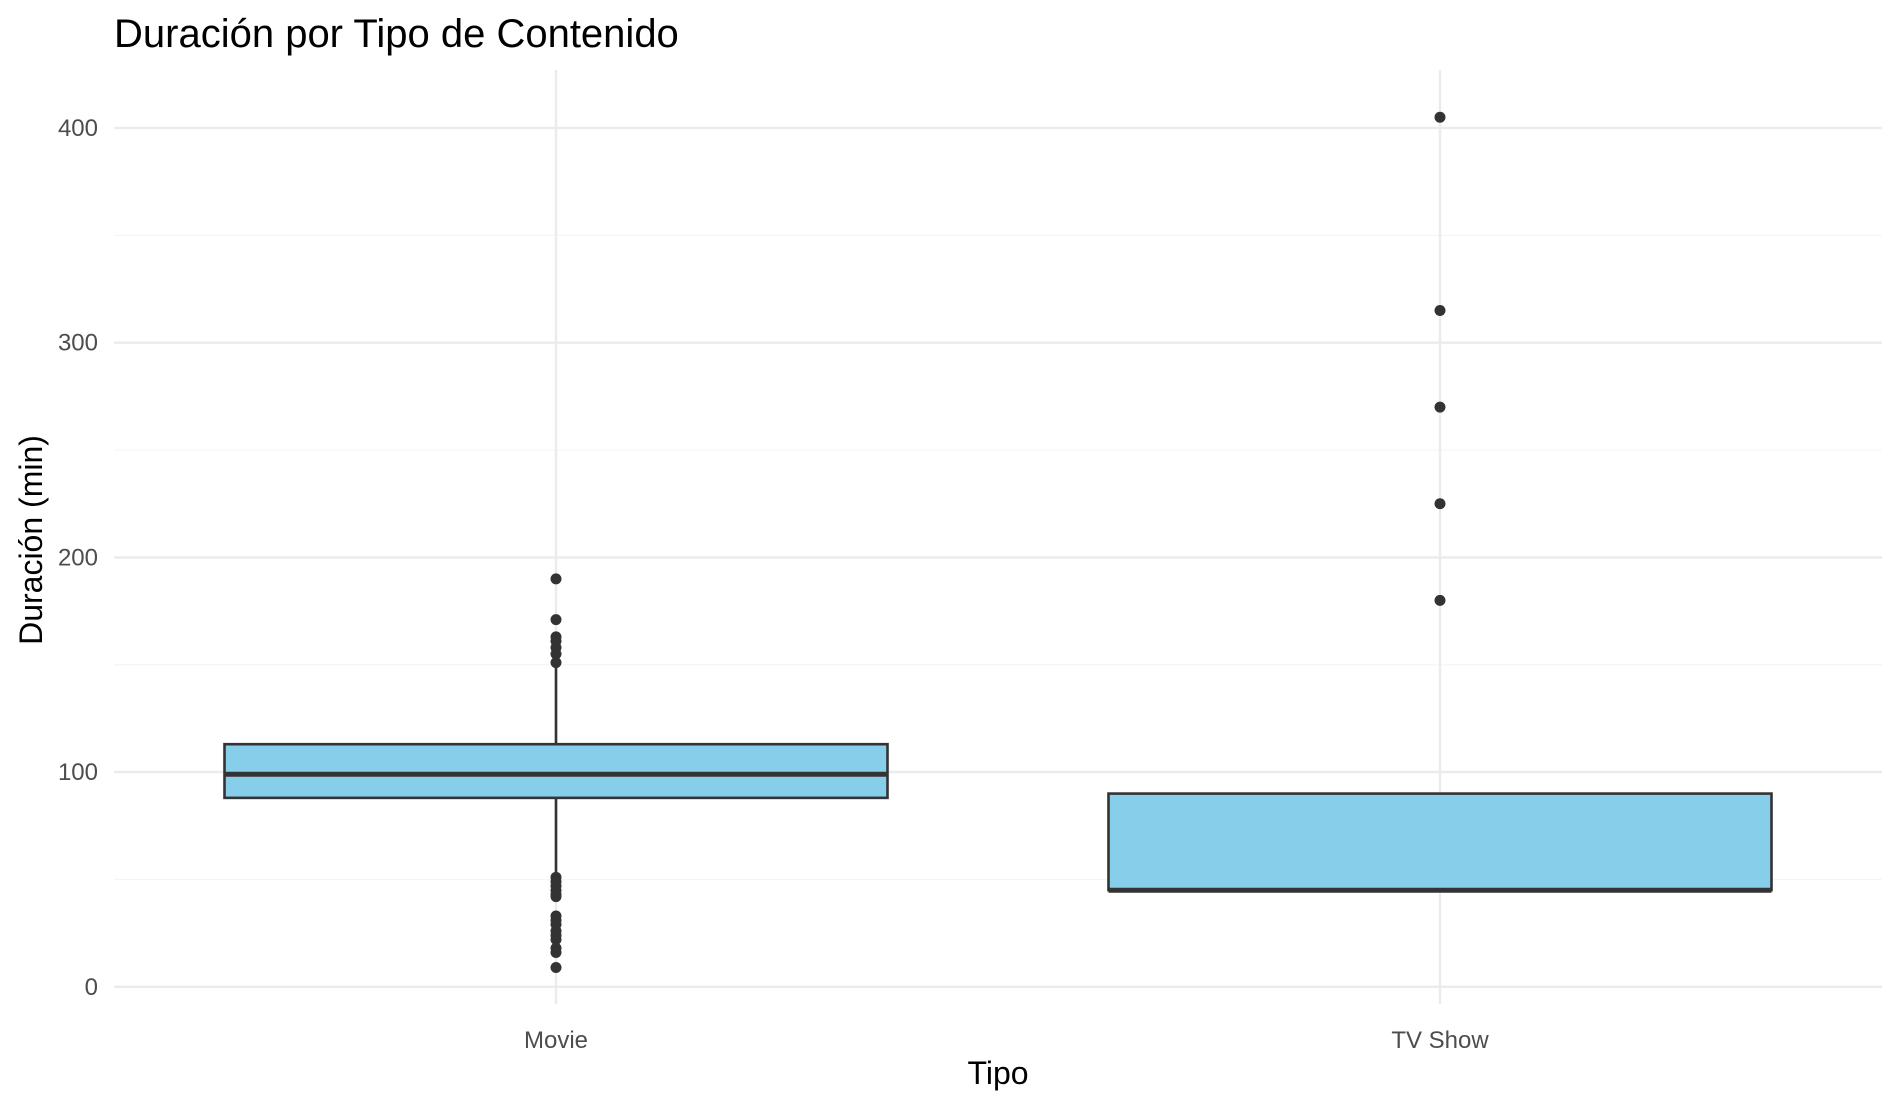  What do you see at coordinates (78, 128) in the screenshot?
I see `y-tick-label: 400` at bounding box center [78, 128].